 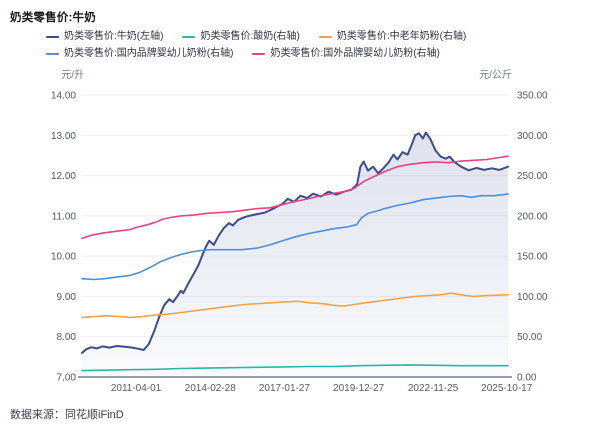 I want to click on right-axis-tick: 50.00, so click(x=529, y=337).